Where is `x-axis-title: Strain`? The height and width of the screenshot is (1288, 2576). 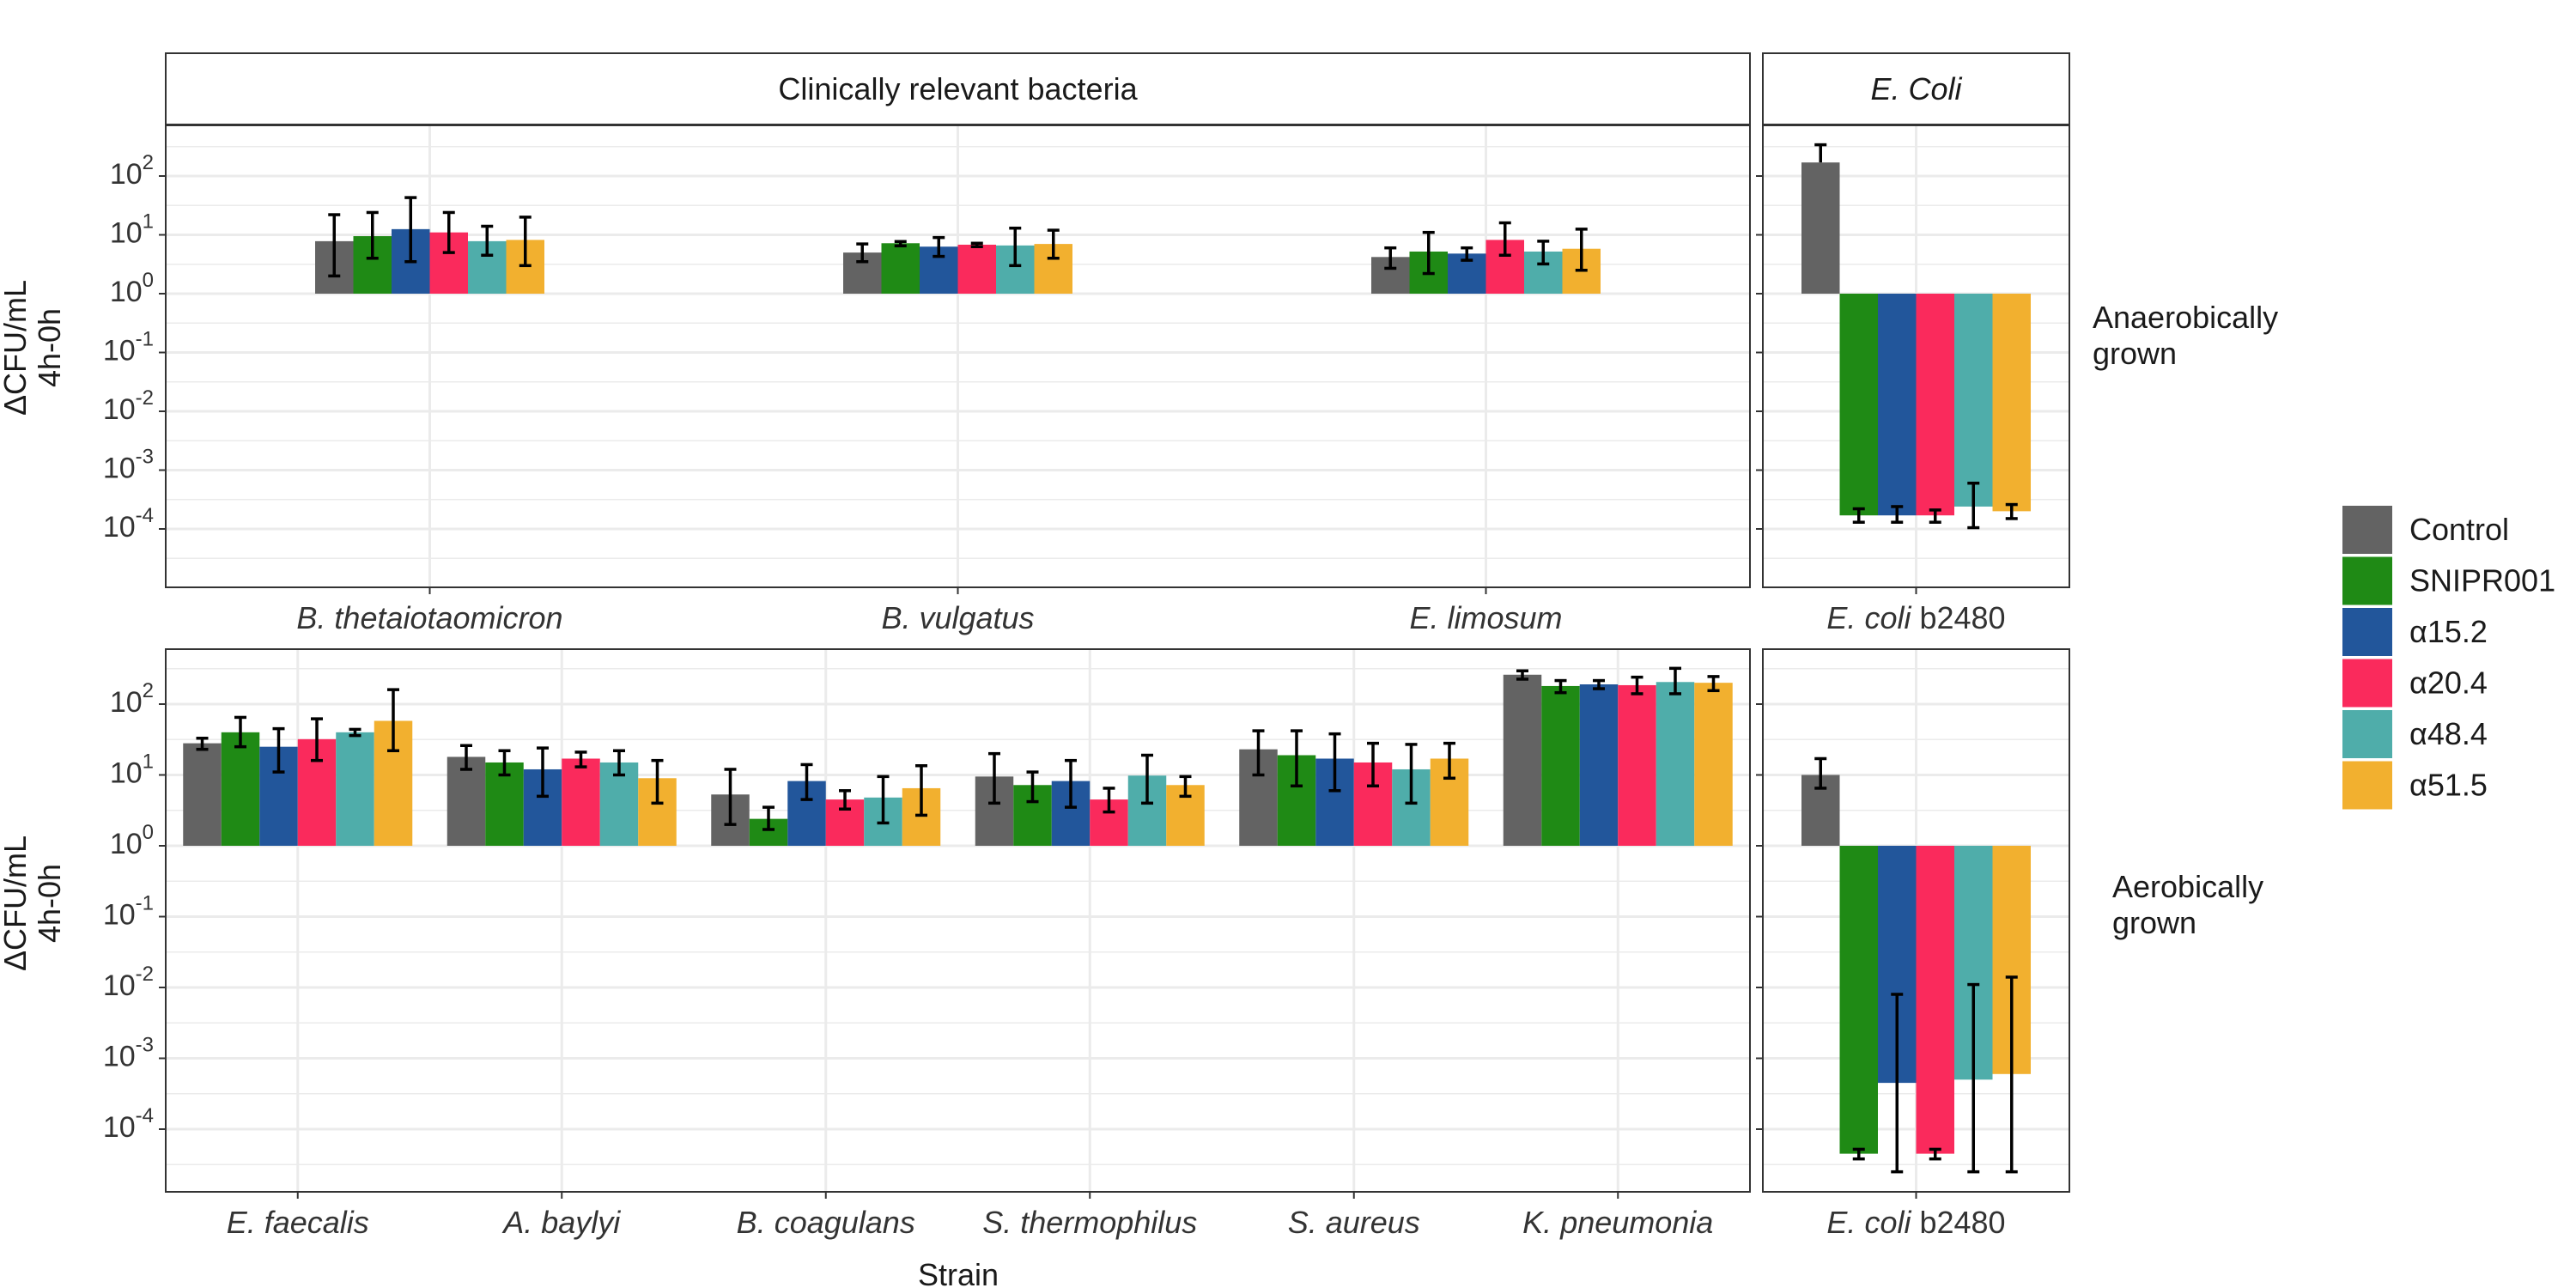
x-axis-title: Strain is located at coordinates (958, 1272).